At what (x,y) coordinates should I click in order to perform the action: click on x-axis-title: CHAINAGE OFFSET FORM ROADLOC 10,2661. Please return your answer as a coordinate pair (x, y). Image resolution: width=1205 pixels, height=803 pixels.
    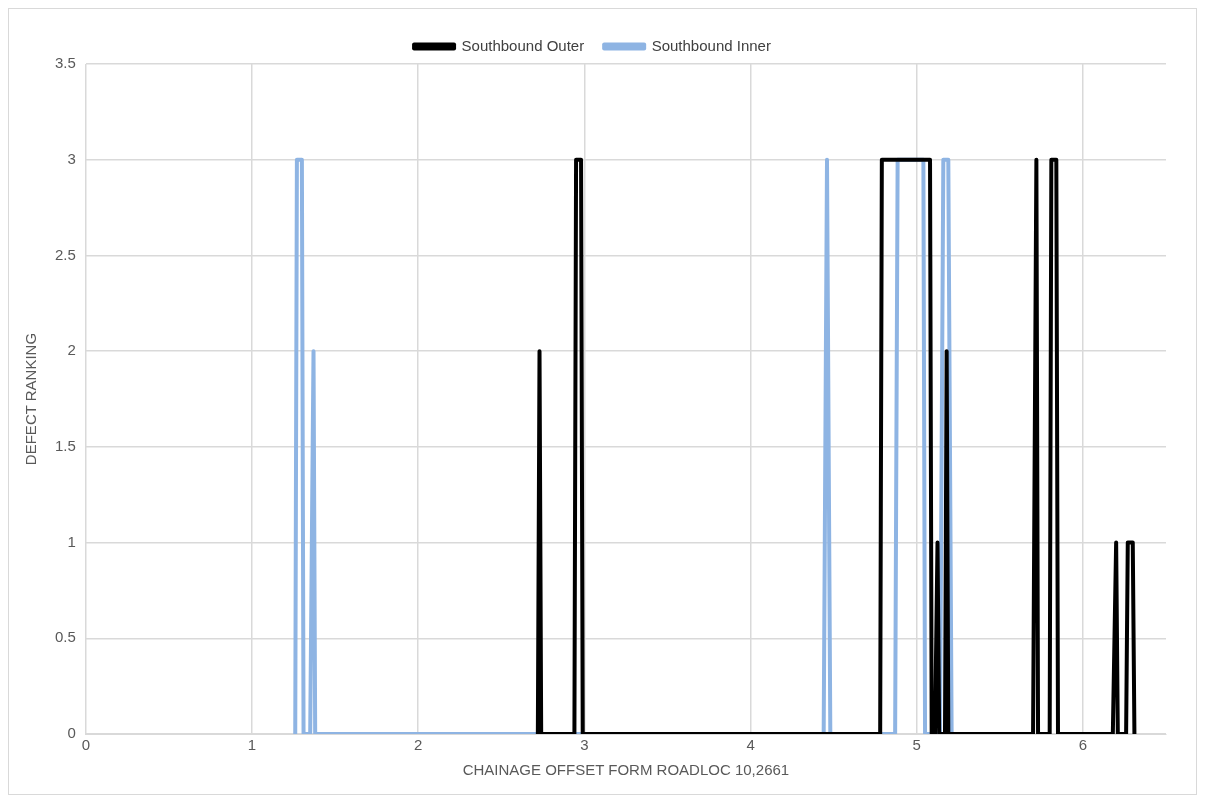
    Looking at the image, I should click on (626, 770).